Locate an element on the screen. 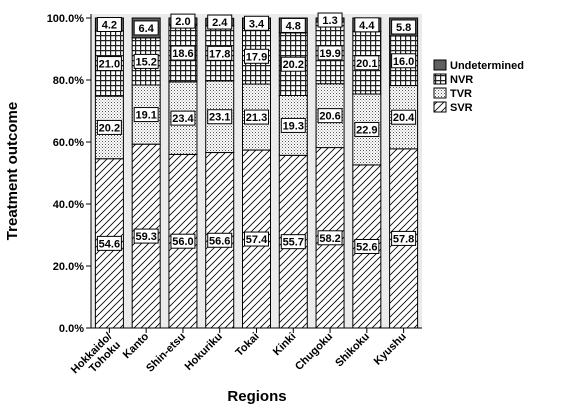  bar-group: 57.4 21.3 17.9 3.4 is located at coordinates (256, 172).